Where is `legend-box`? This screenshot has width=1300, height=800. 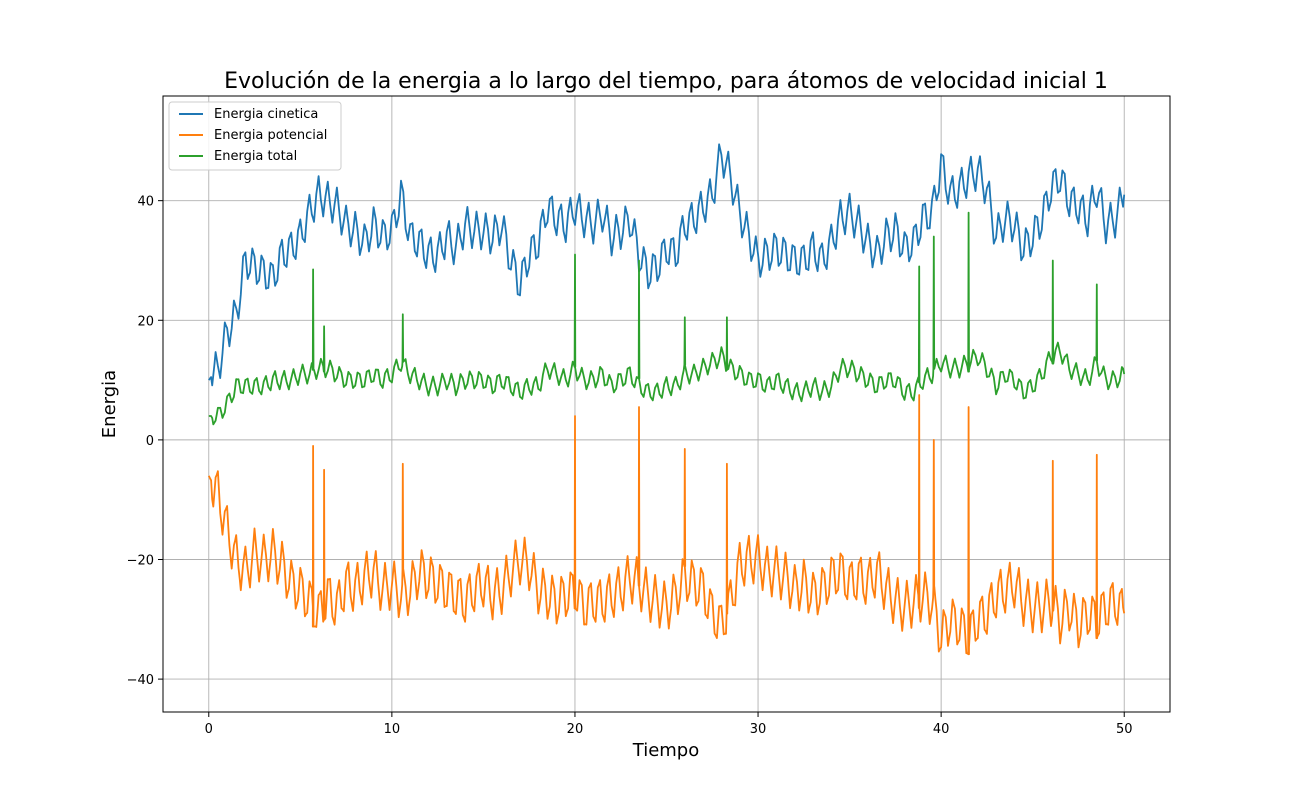
legend-box is located at coordinates (255, 136).